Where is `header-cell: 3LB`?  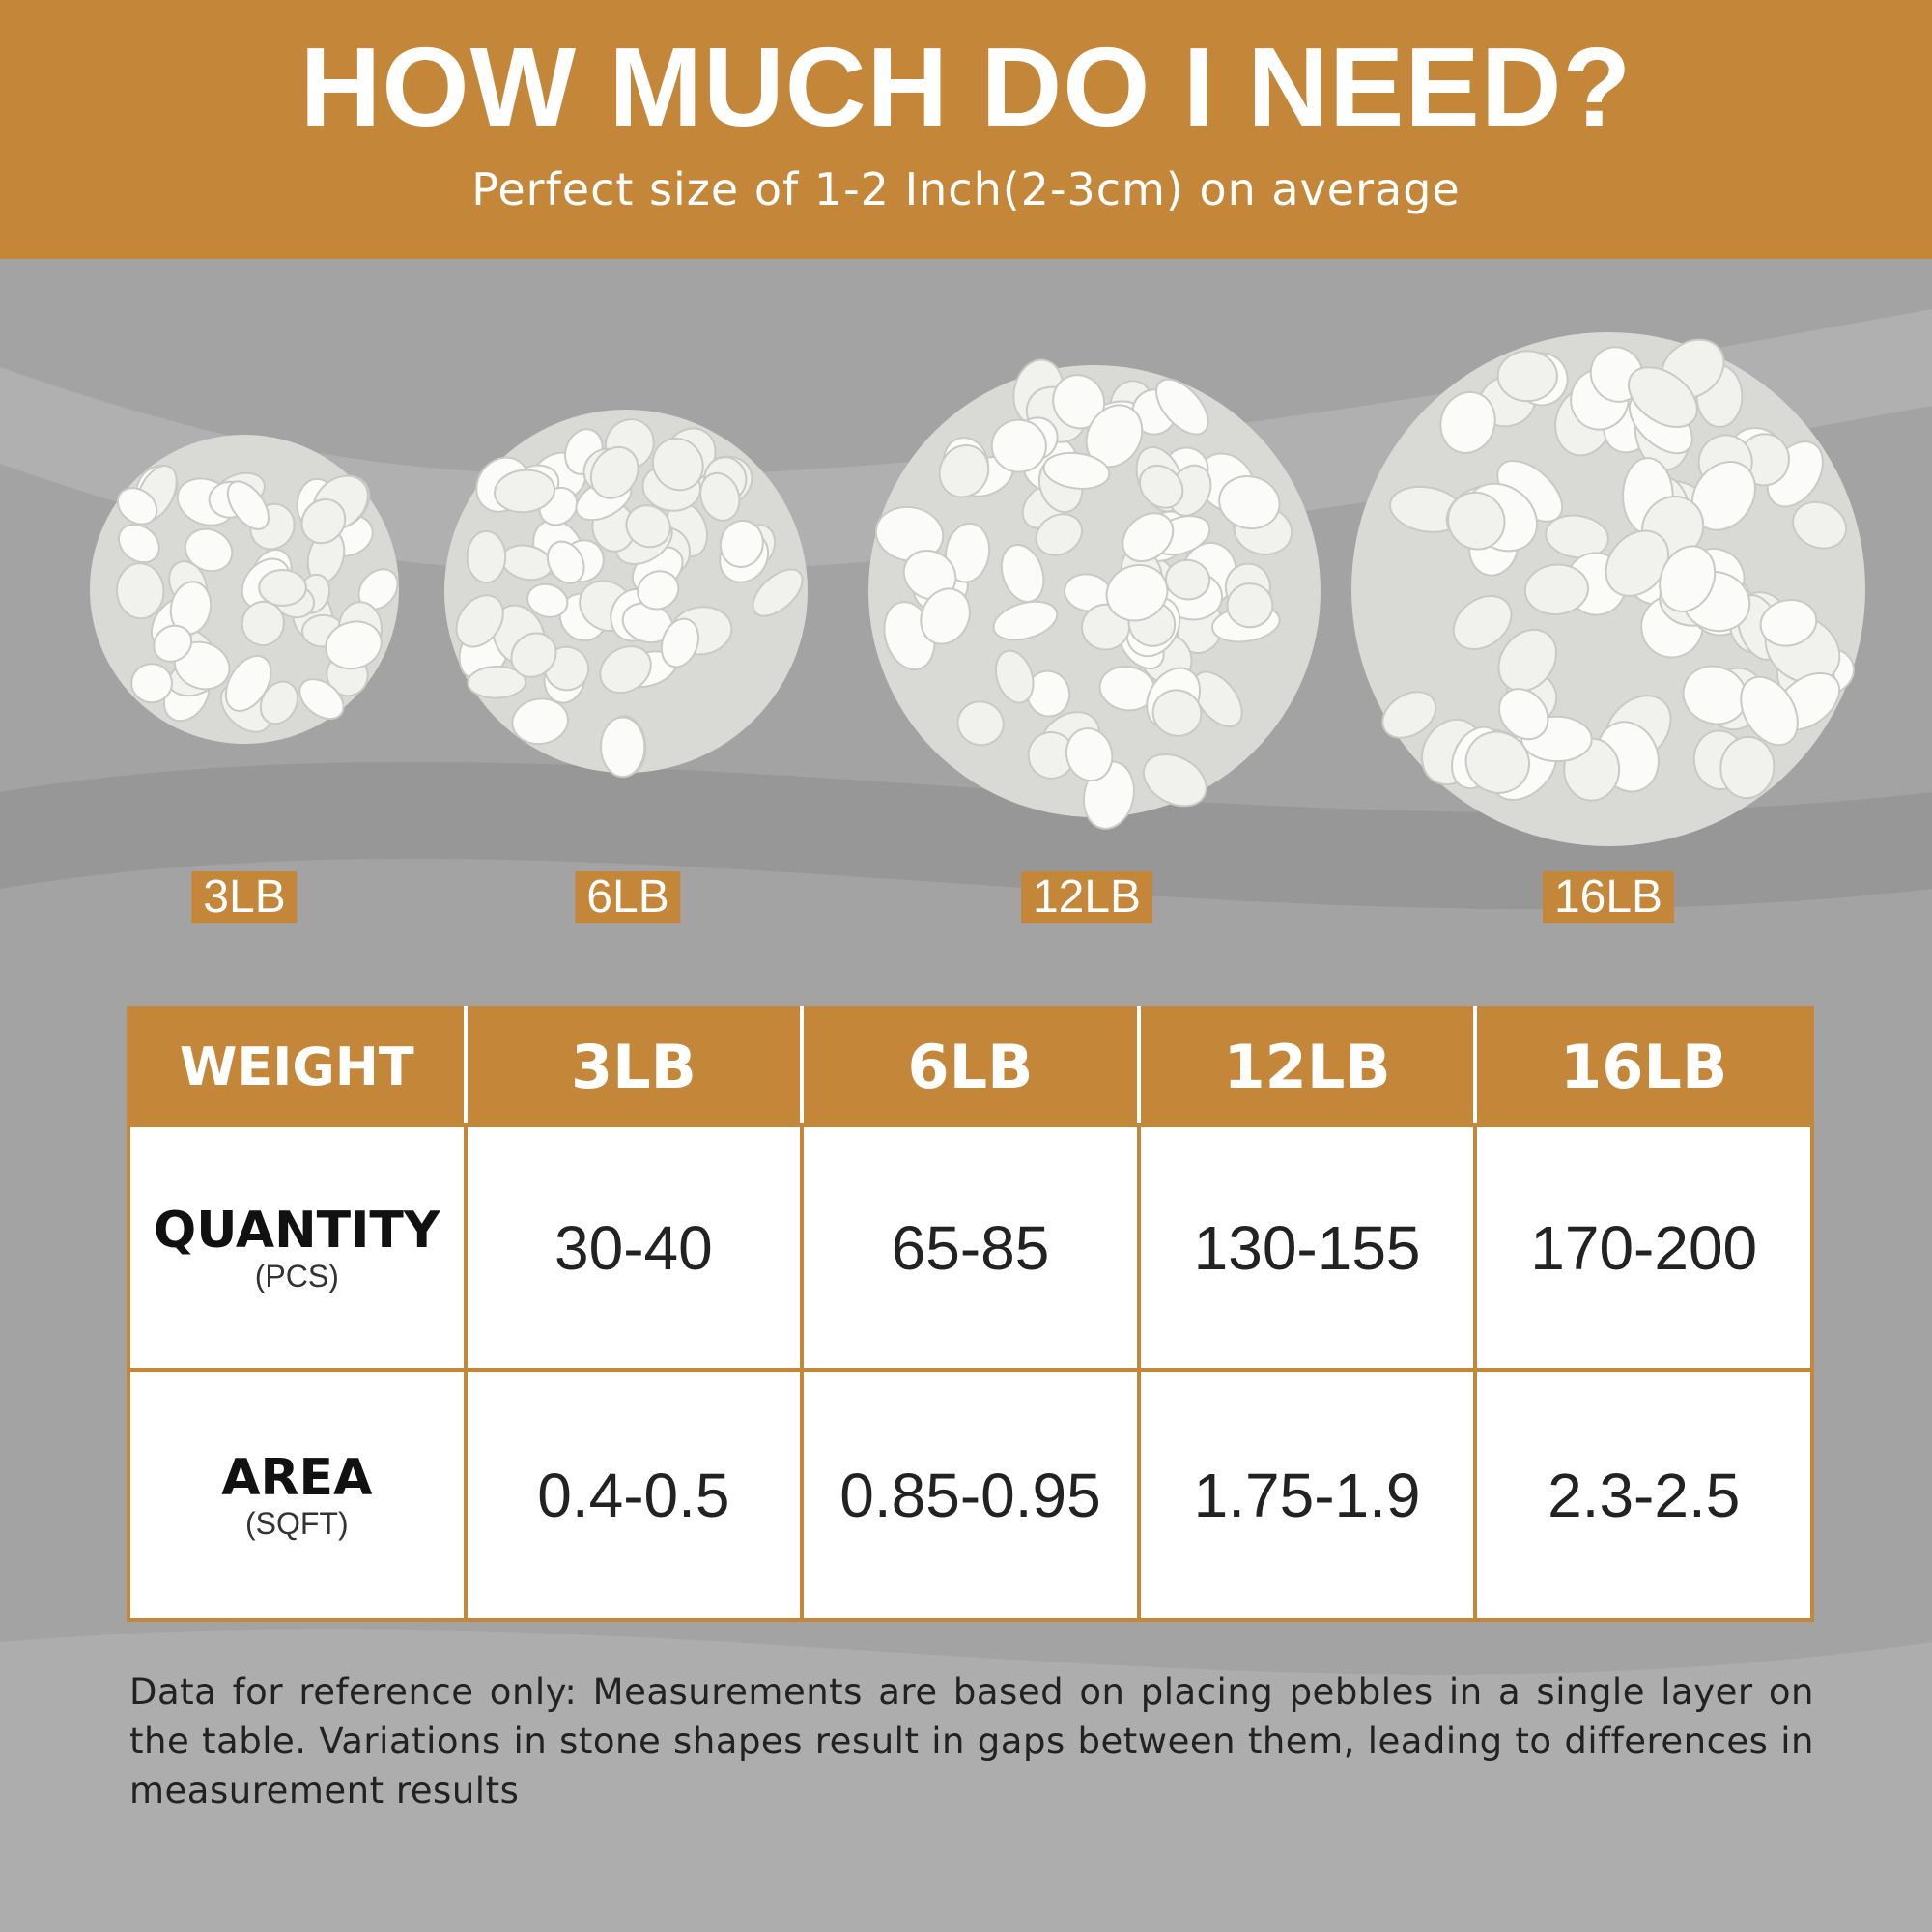
header-cell: 3LB is located at coordinates (634, 1066).